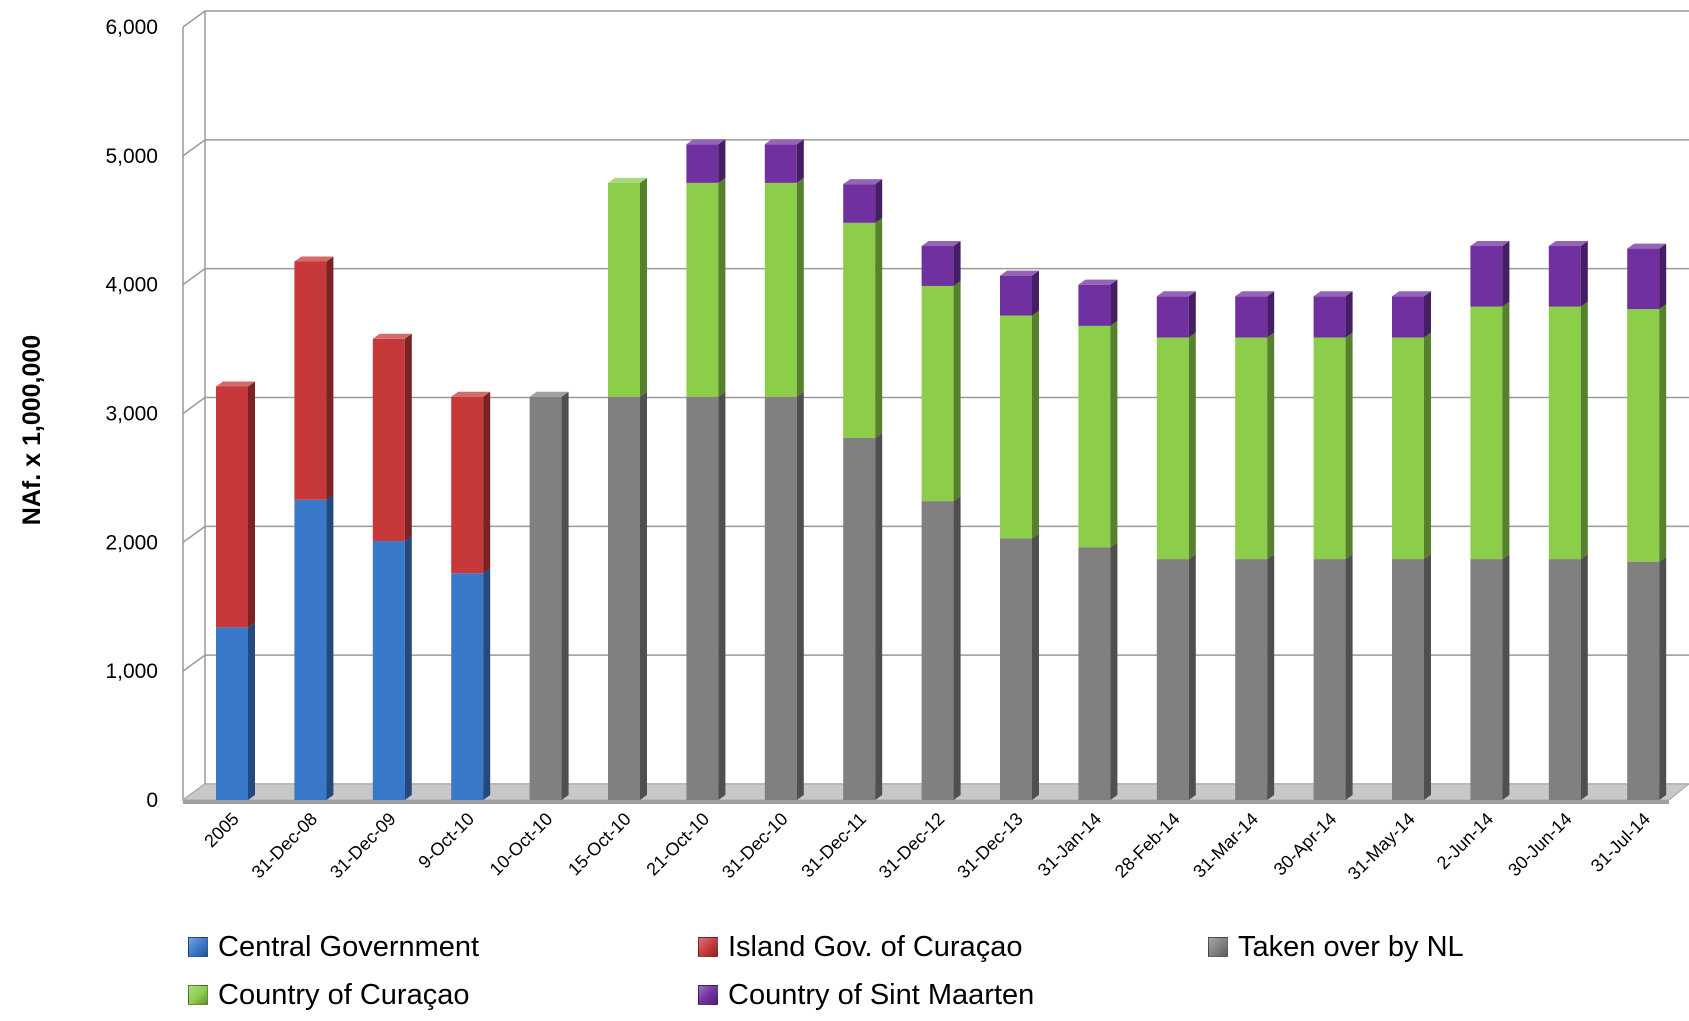 Image resolution: width=1689 pixels, height=1021 pixels. Describe the element at coordinates (1225, 845) in the screenshot. I see `x-tick-label: 31-Mar-14` at that location.